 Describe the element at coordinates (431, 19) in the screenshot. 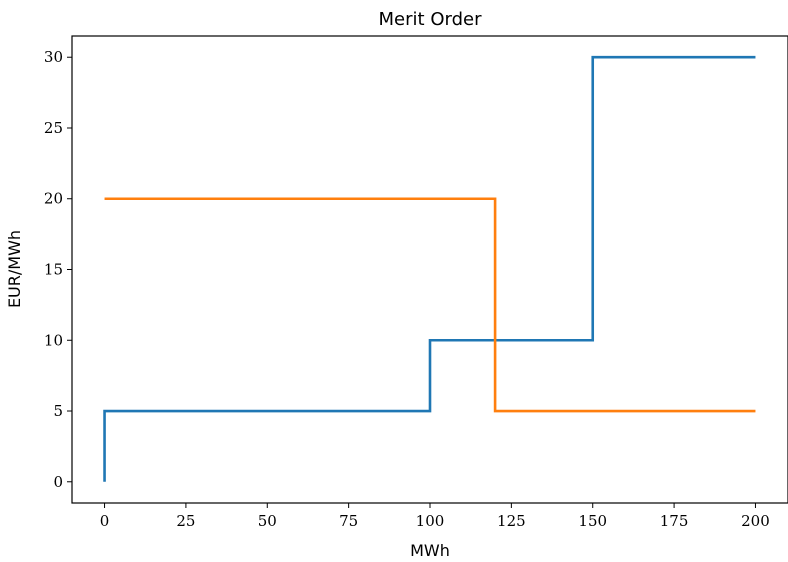

I see `chart-title: Merit Order` at that location.